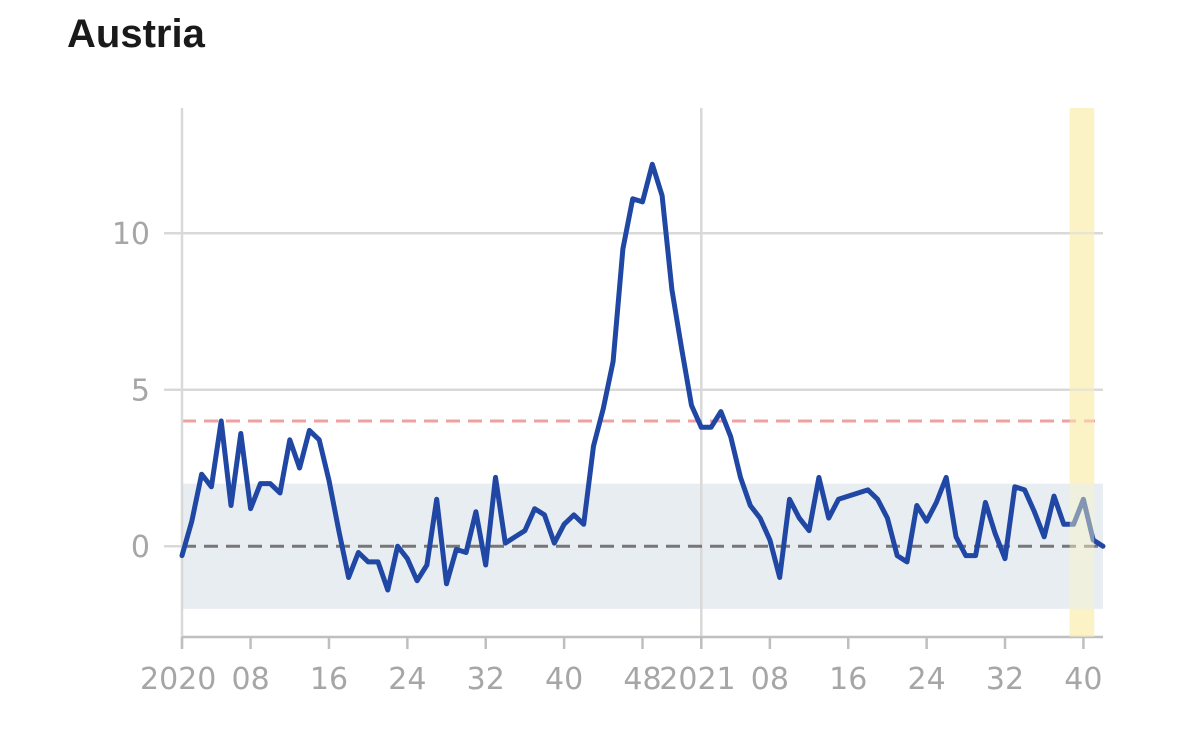  I want to click on x-tick-label: 48, so click(642, 679).